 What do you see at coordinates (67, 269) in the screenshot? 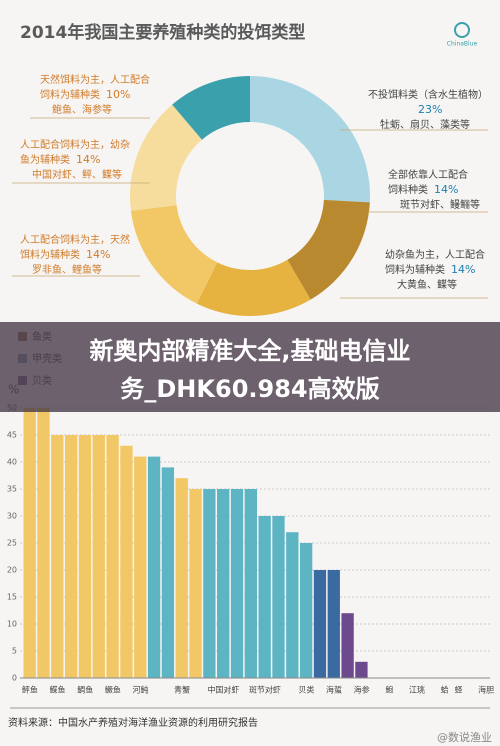
I see `segment-example: 罗非鱼、鲤鱼等` at bounding box center [67, 269].